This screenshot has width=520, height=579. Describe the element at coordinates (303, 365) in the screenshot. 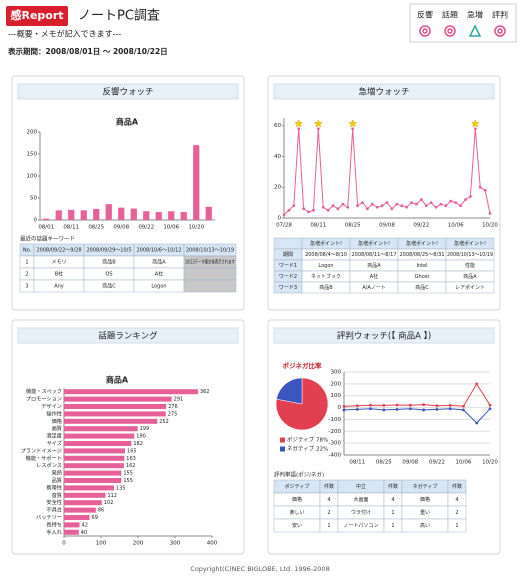

I see `chart-title: ポジネガ比率` at that location.